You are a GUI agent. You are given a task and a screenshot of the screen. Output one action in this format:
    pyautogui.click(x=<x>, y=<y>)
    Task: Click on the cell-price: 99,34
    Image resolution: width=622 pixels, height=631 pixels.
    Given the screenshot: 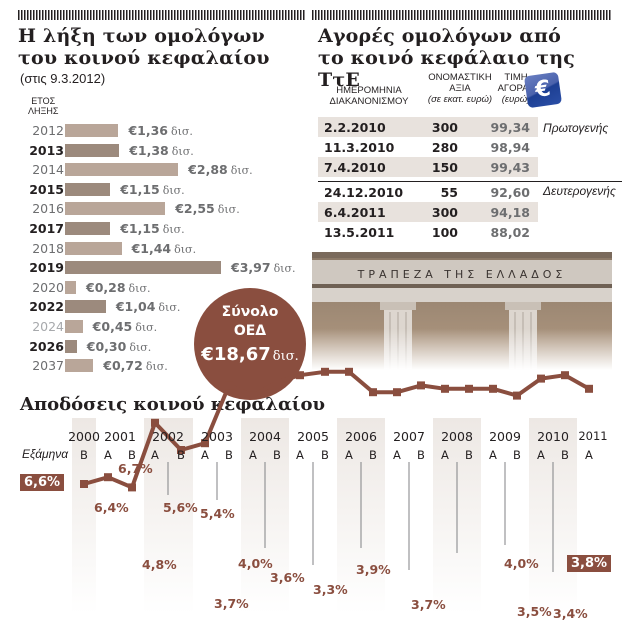 What is the action you would take?
    pyautogui.click(x=510, y=127)
    